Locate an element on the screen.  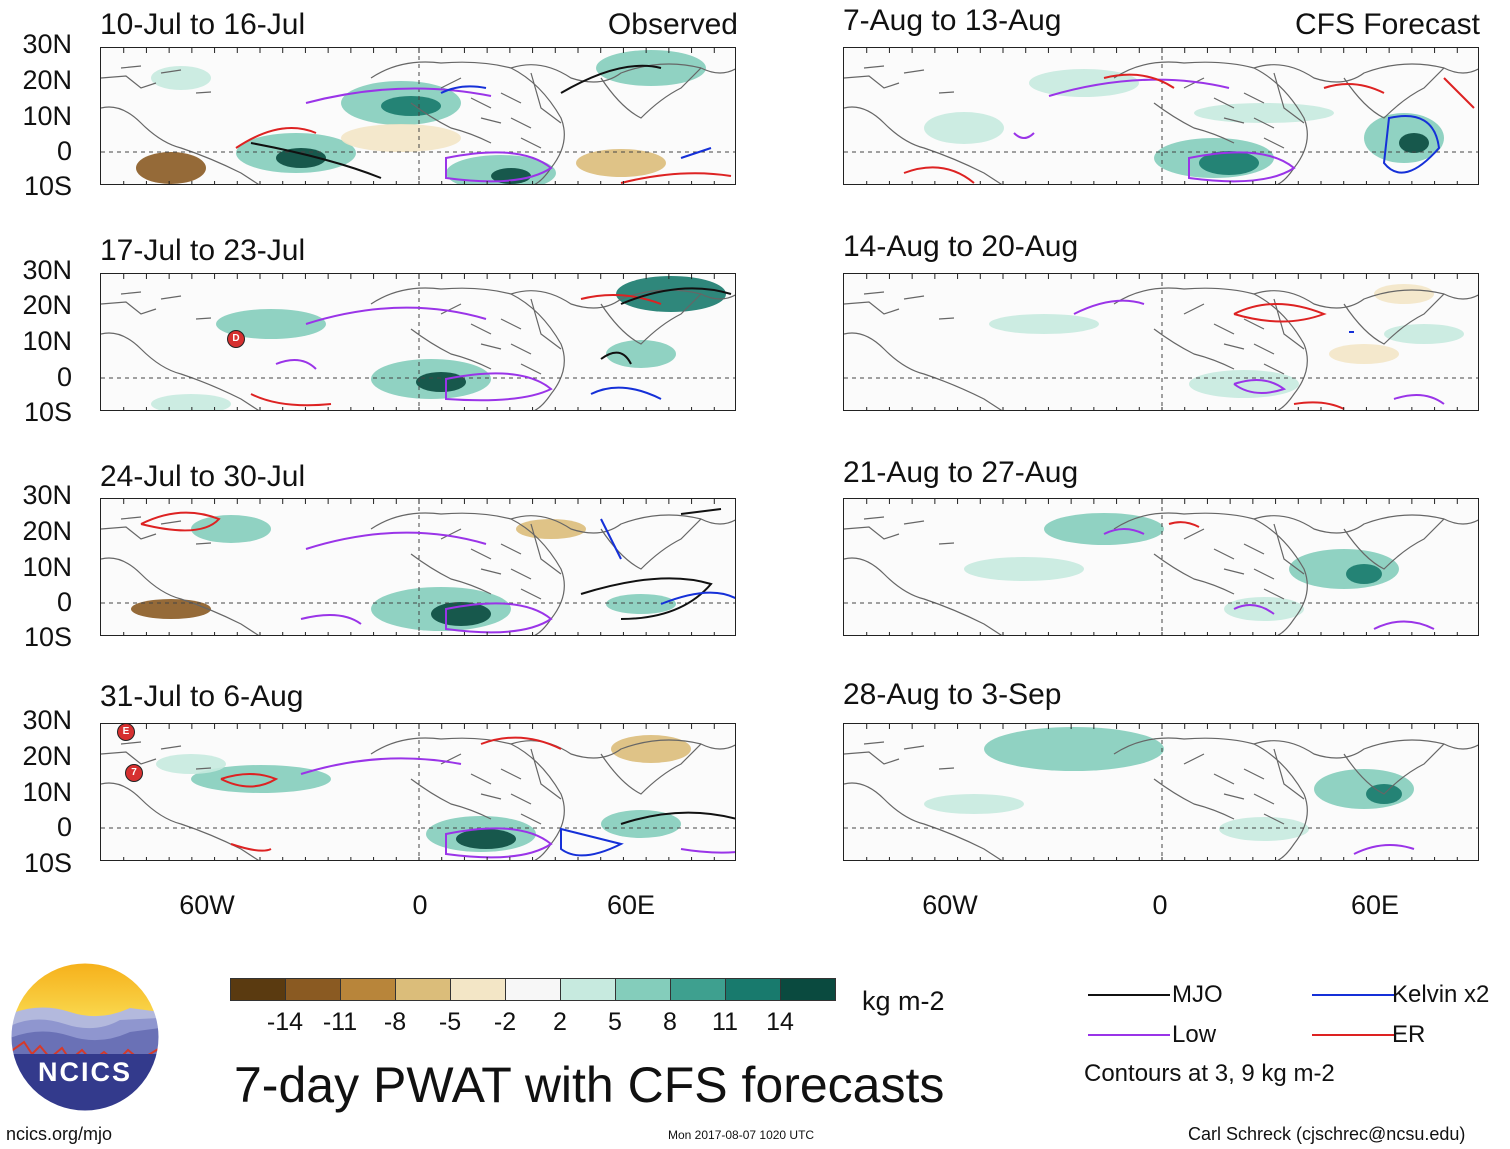
legend-mjo-line is located at coordinates (1129, 995).